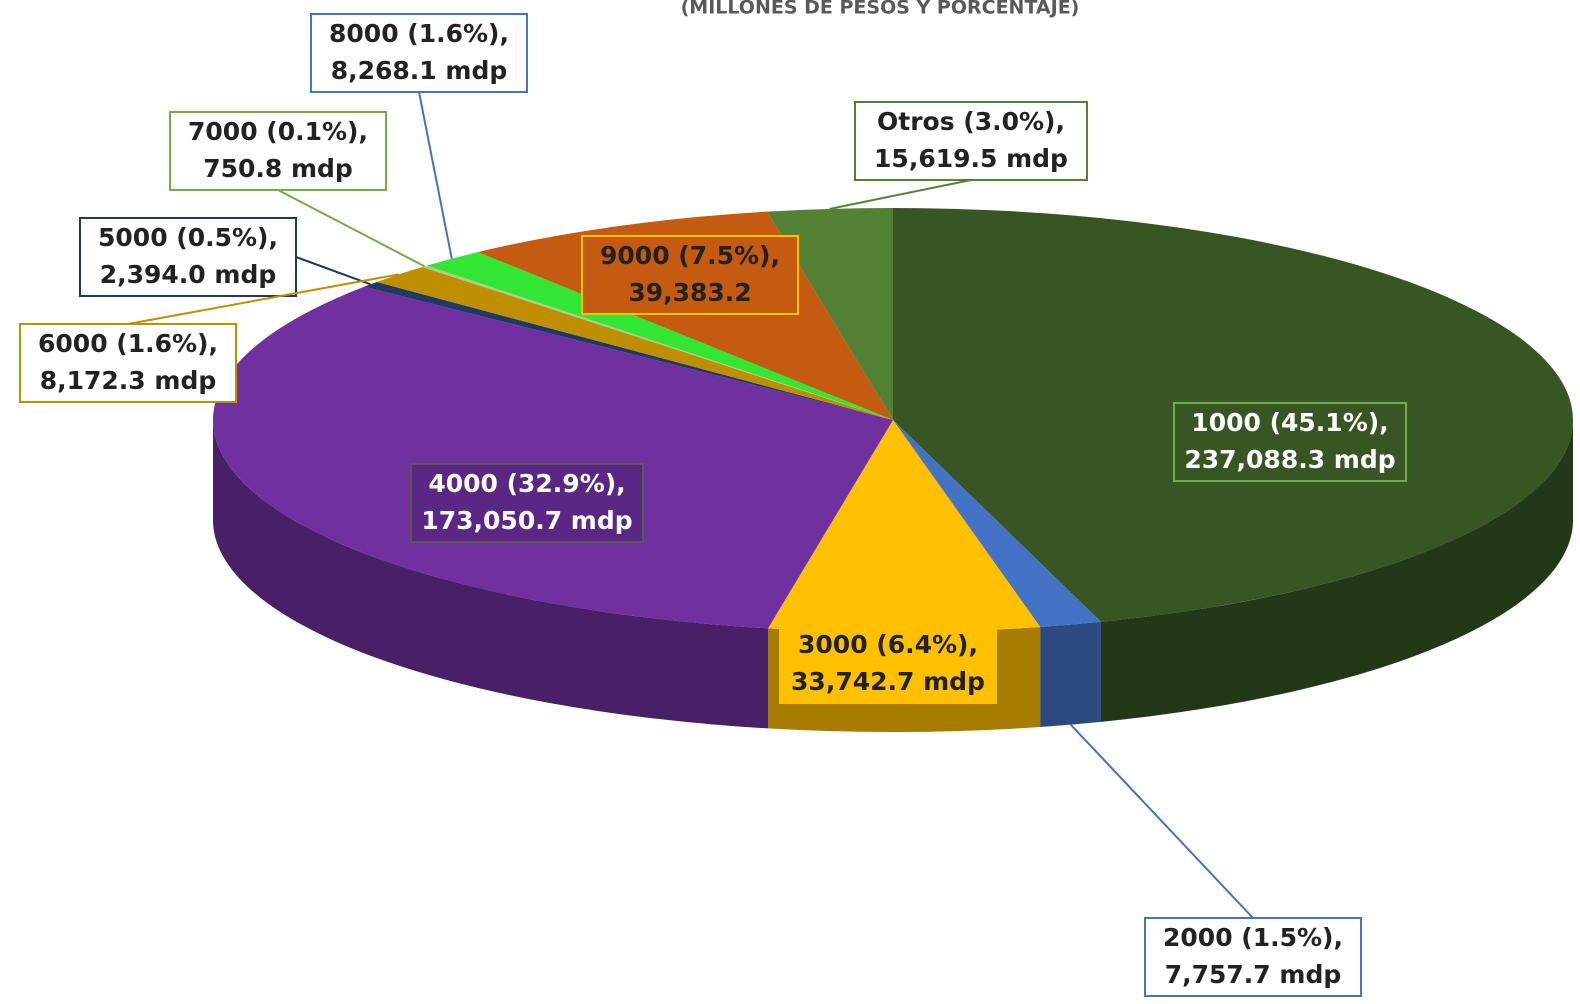  Describe the element at coordinates (971, 121) in the screenshot. I see `data-label: Otros (3.0%),` at that location.